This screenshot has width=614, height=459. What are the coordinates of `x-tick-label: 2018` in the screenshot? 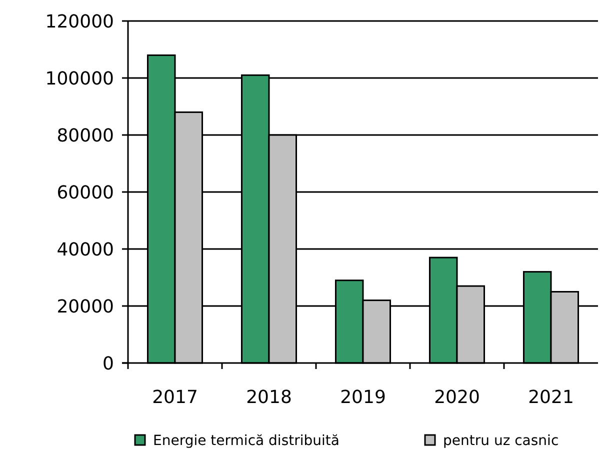 It's located at (269, 397).